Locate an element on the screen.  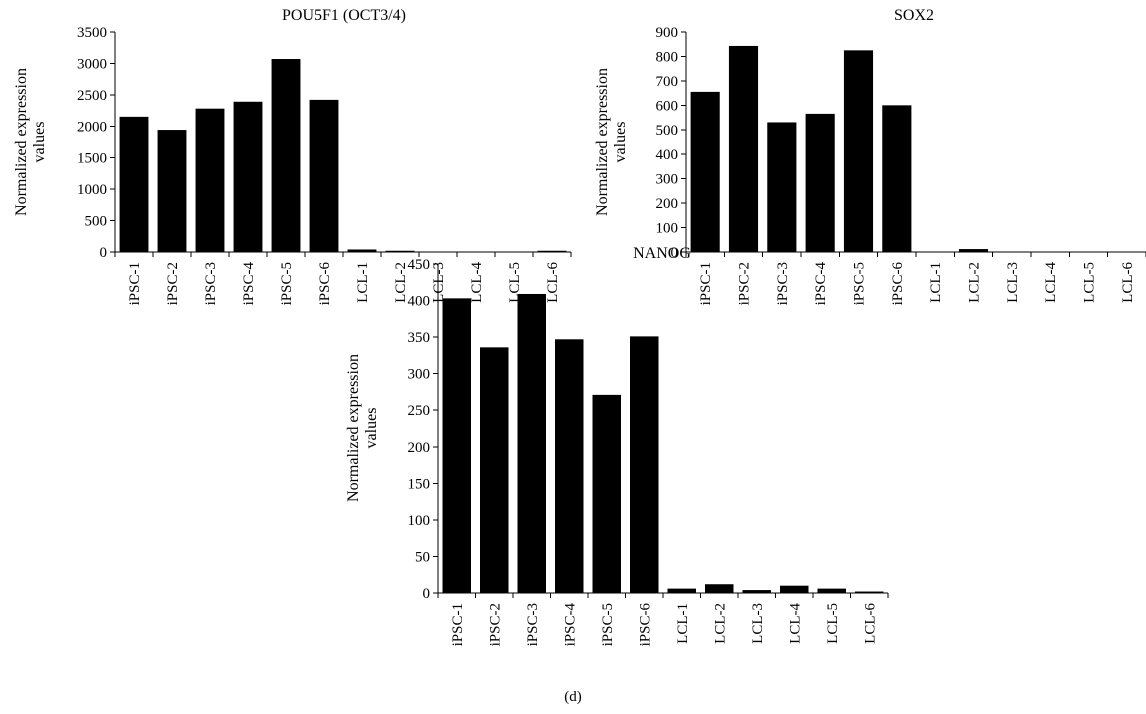
chart-title-nanog: NANOG is located at coordinates (662, 253).